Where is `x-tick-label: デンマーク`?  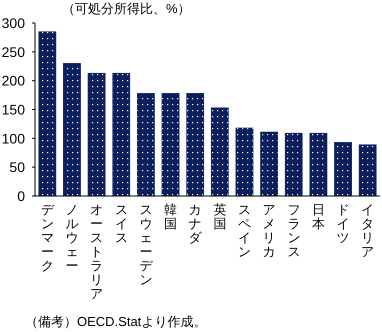
x-tick-label: デンマーク is located at coordinates (47, 237).